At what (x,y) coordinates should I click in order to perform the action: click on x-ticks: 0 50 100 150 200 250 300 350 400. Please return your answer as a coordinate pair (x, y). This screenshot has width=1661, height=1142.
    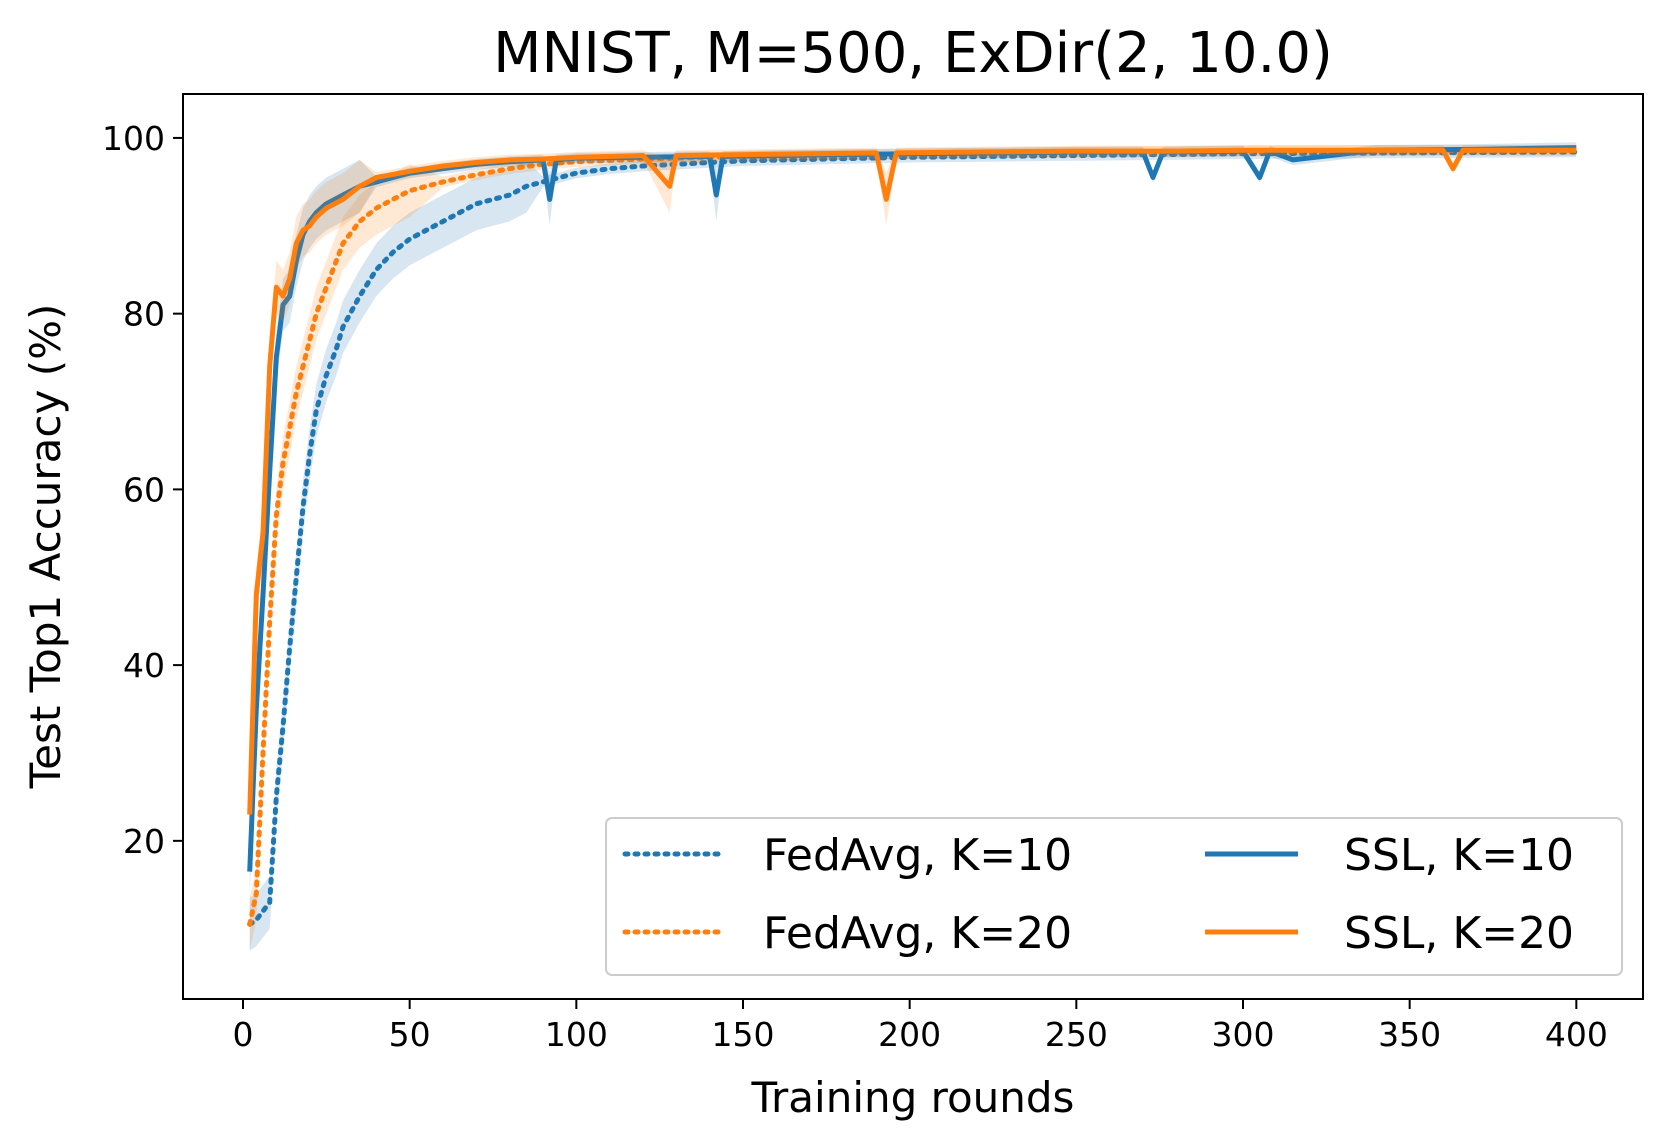
    Looking at the image, I should click on (920, 1026).